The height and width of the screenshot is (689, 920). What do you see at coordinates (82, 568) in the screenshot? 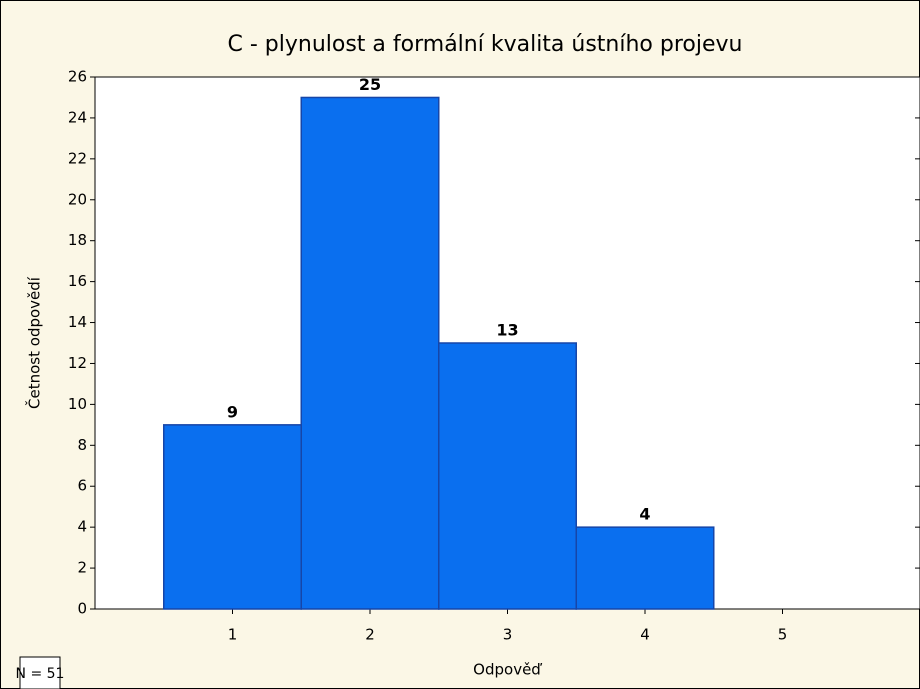
I see `y-tick-label: 2` at bounding box center [82, 568].